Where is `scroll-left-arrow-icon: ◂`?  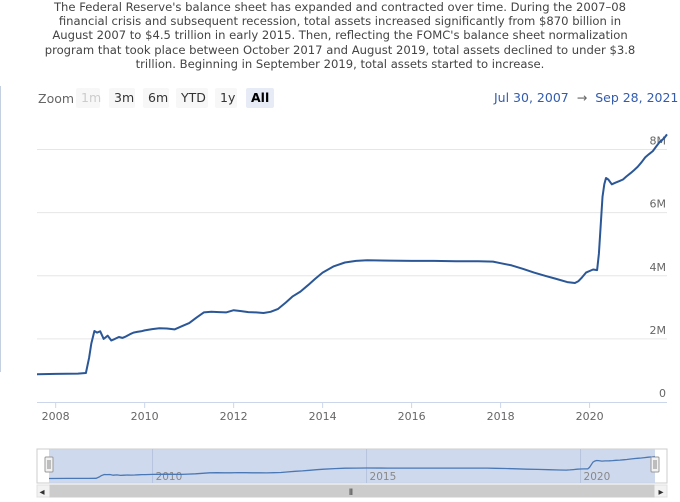 scroll-left-arrow-icon: ◂ is located at coordinates (41, 492).